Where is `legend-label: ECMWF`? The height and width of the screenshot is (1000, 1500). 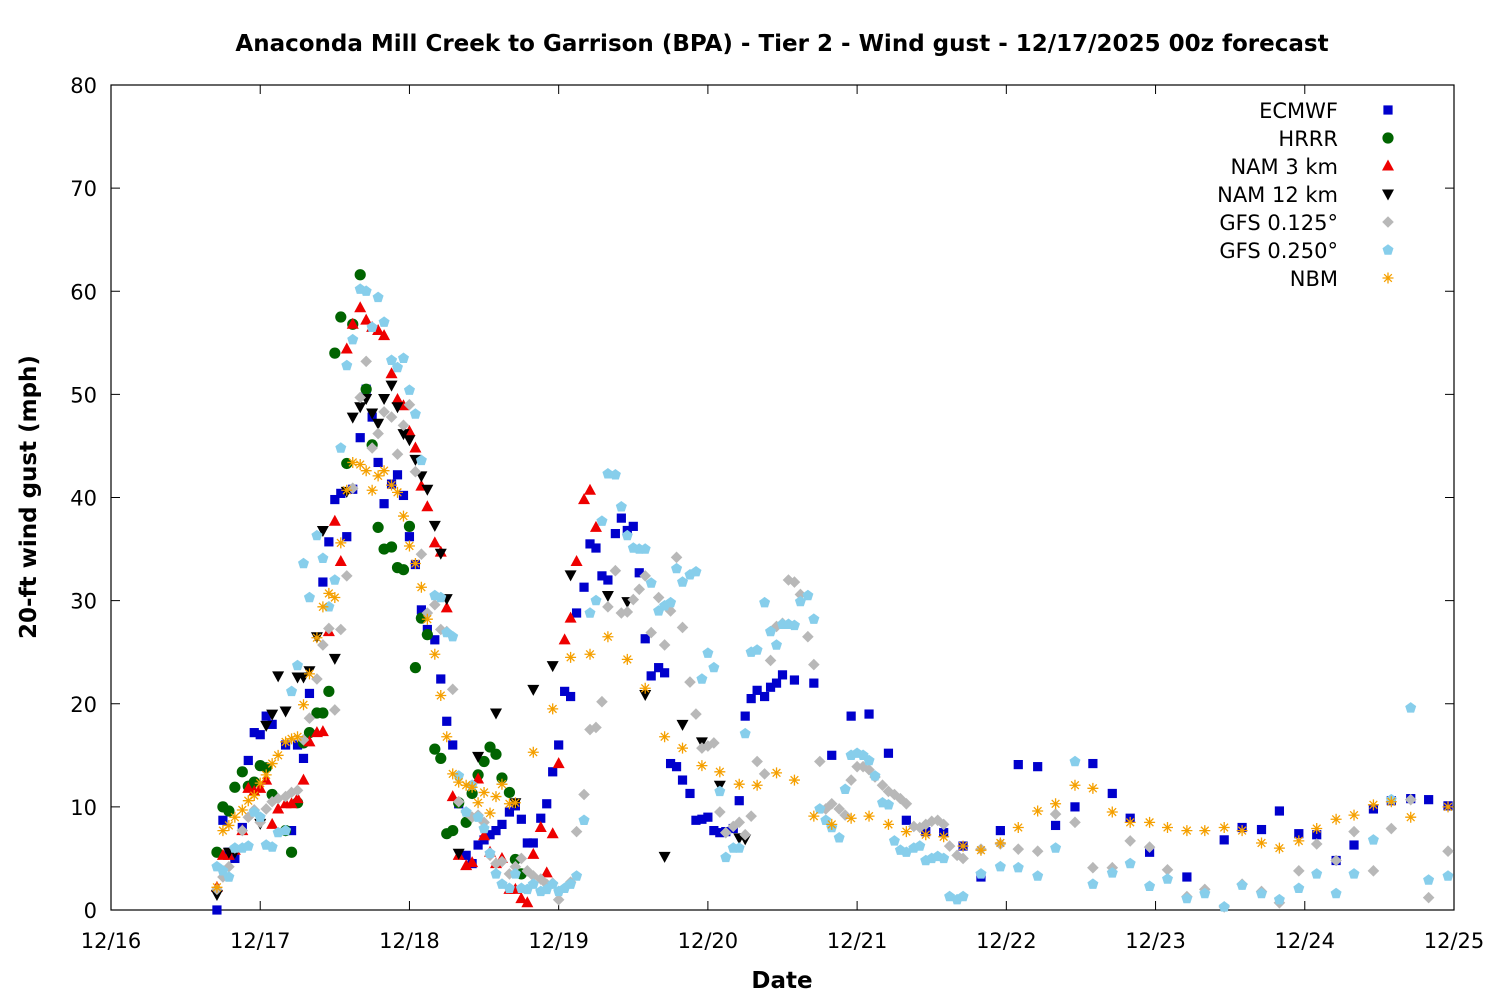
legend-label: ECMWF is located at coordinates (1298, 111).